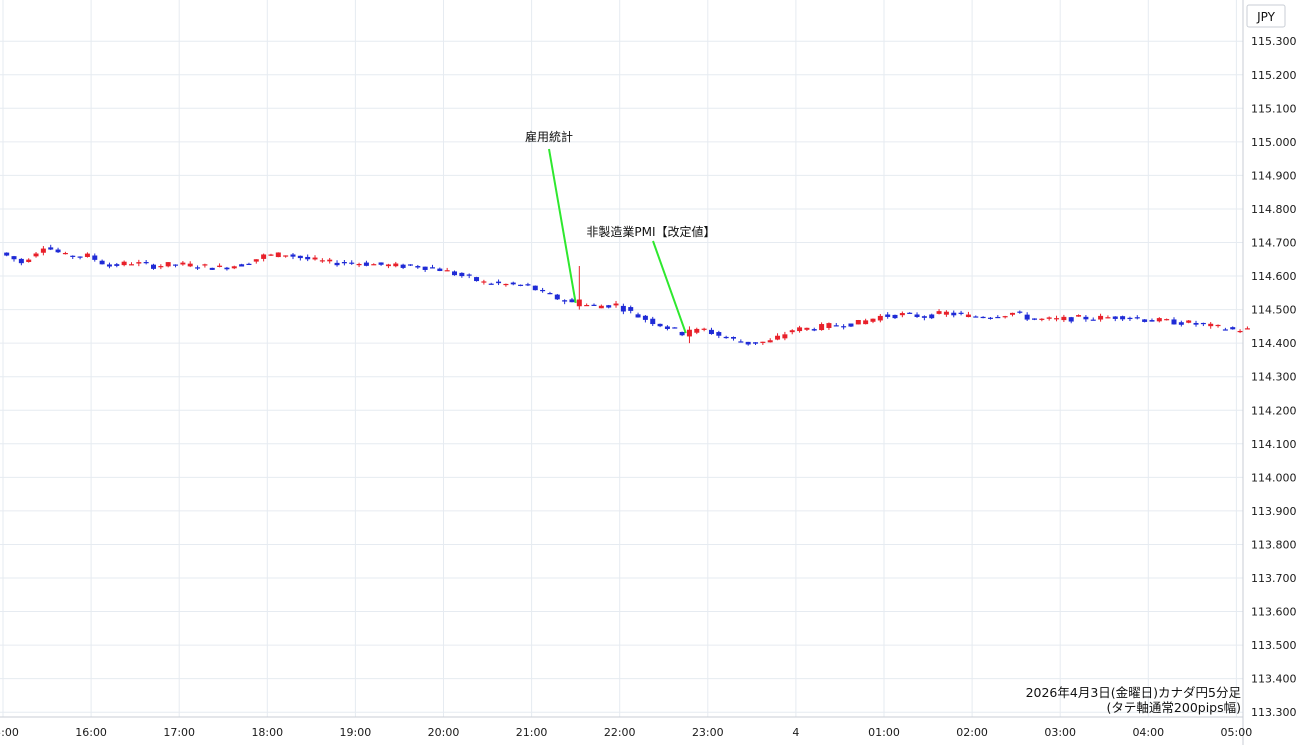 Image resolution: width=1300 pixels, height=749 pixels. Describe the element at coordinates (1274, 712) in the screenshot. I see `y-tick-label: 113.300` at that location.